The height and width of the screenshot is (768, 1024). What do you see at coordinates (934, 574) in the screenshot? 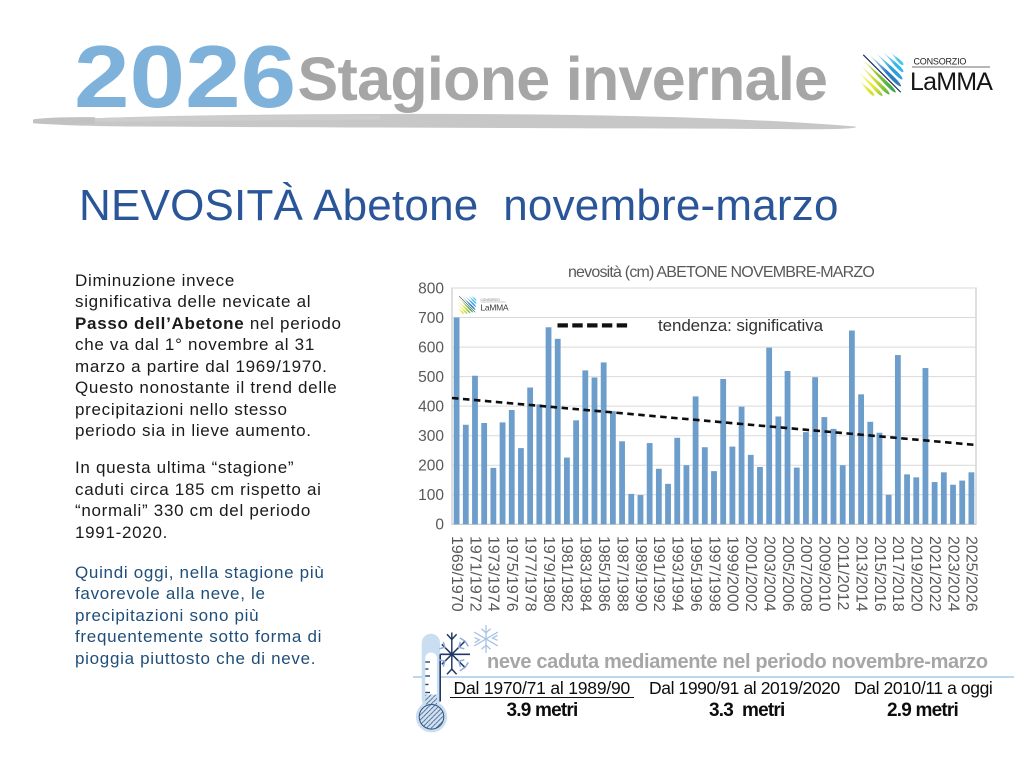
I see `svg-text: 2021/2022` at bounding box center [934, 574].